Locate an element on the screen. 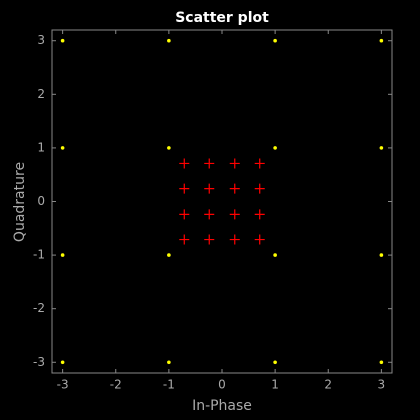 This screenshot has height=420, width=420. x-tick-label: 3 is located at coordinates (382, 385).